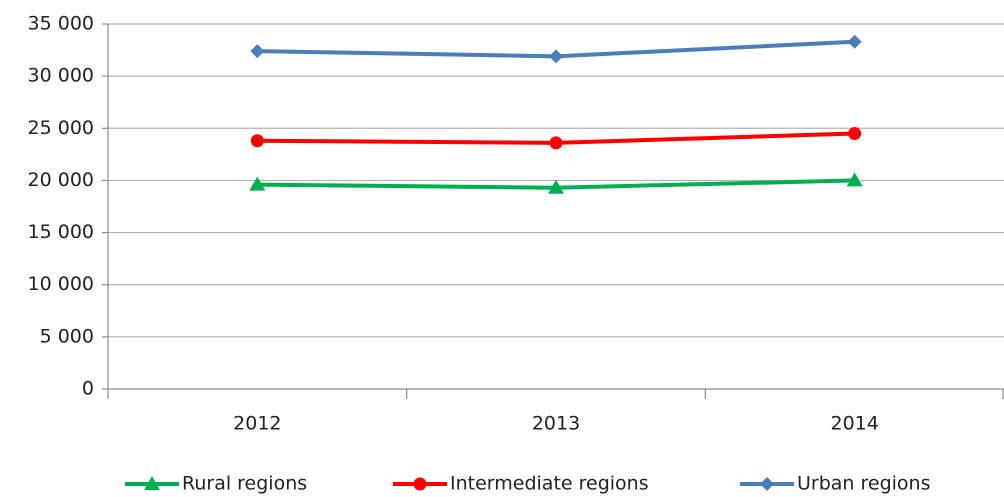 This screenshot has height=497, width=1004. What do you see at coordinates (61, 284) in the screenshot?
I see `y-tick-label: 10 000` at bounding box center [61, 284].